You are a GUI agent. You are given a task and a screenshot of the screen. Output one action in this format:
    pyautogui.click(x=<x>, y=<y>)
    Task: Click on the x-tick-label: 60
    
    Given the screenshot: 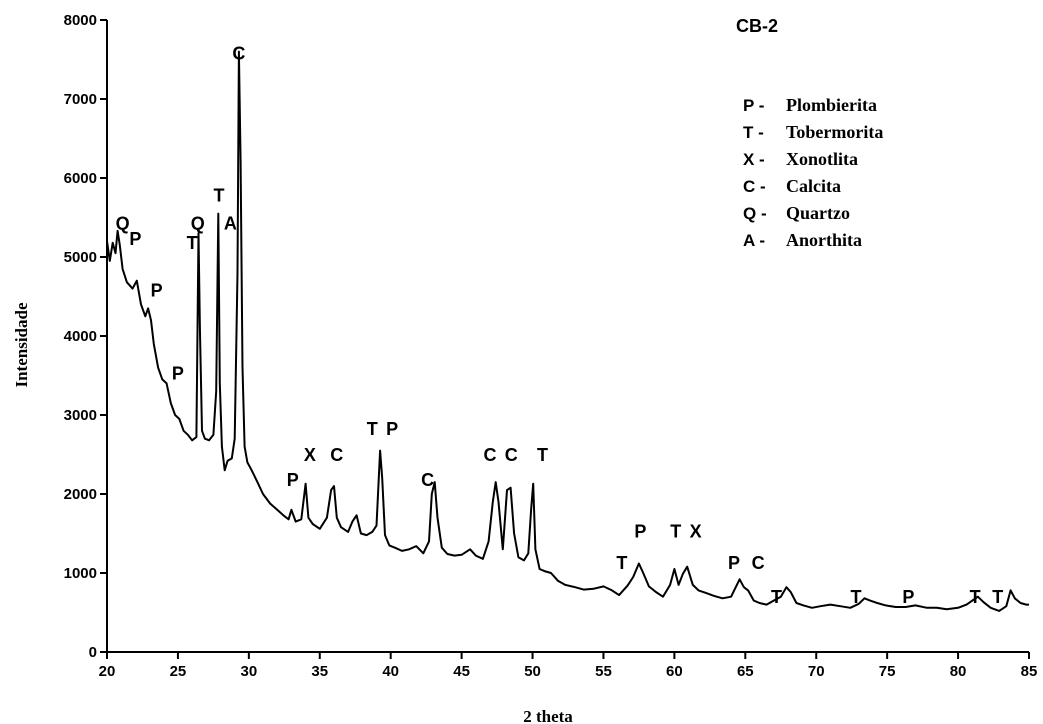 What is the action you would take?
    pyautogui.click(x=674, y=671)
    